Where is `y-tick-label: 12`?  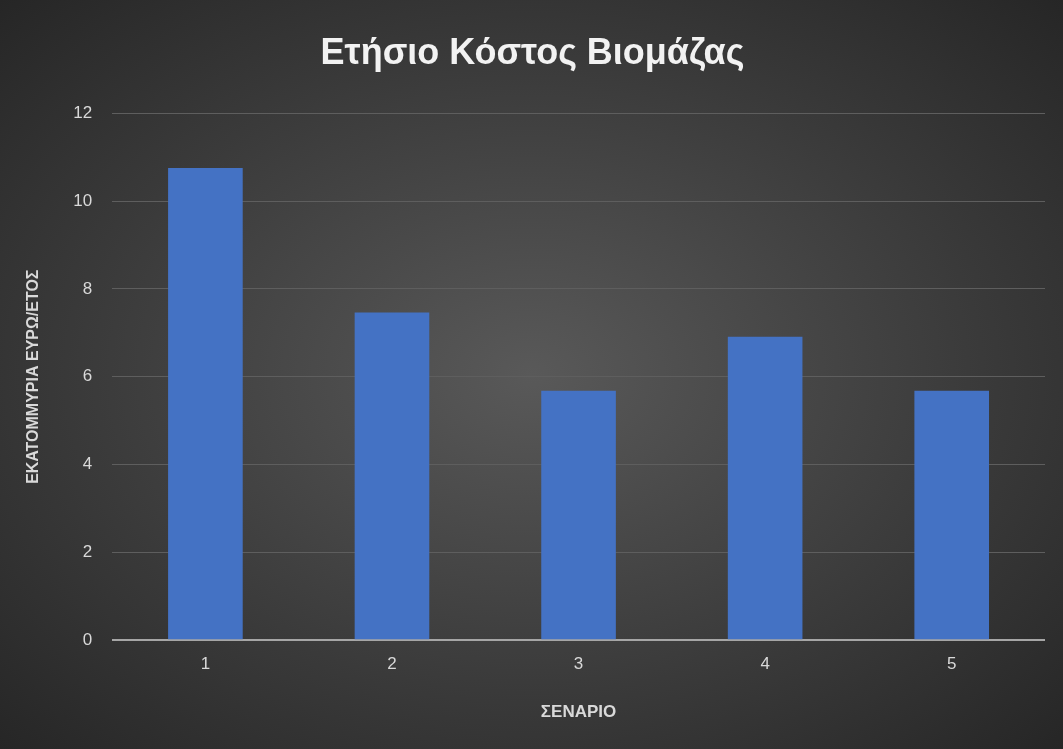
y-tick-label: 12 is located at coordinates (83, 112).